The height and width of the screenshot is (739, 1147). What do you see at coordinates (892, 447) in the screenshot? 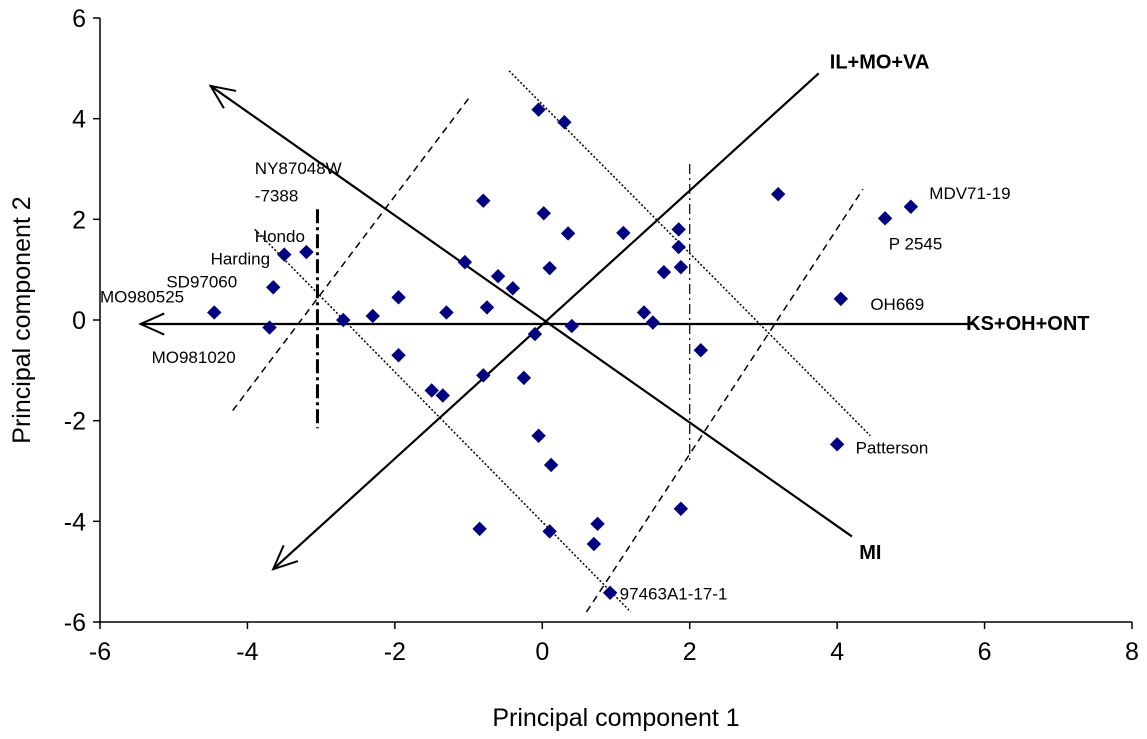
I see `point-label: Patterson` at bounding box center [892, 447].